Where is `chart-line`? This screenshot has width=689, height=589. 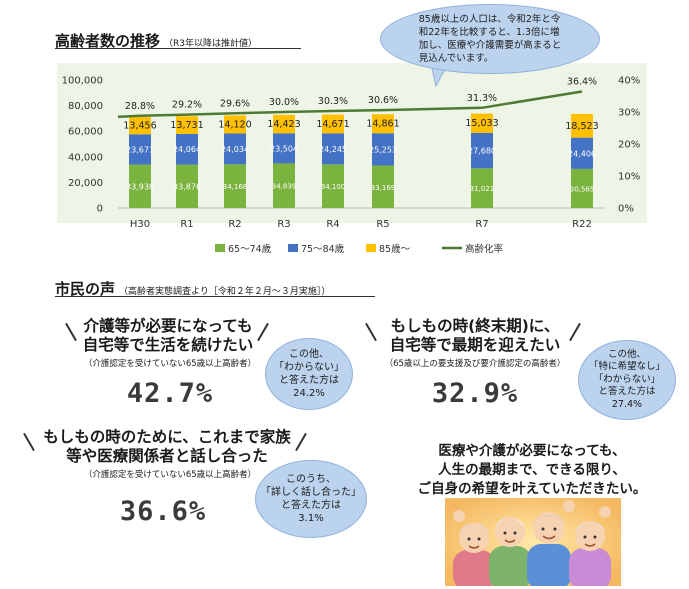
chart-line is located at coordinates (350, 104).